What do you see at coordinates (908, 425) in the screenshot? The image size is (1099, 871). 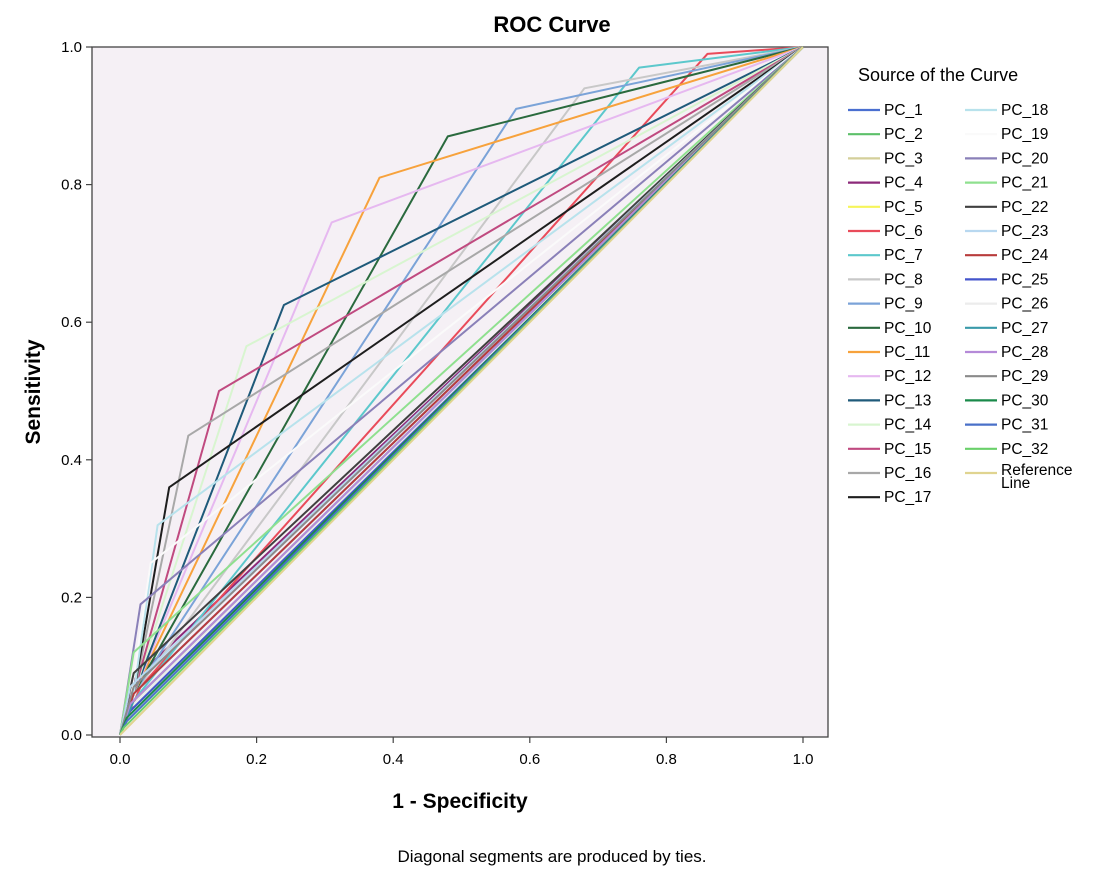 I see `legend-label: PC_14` at bounding box center [908, 425].